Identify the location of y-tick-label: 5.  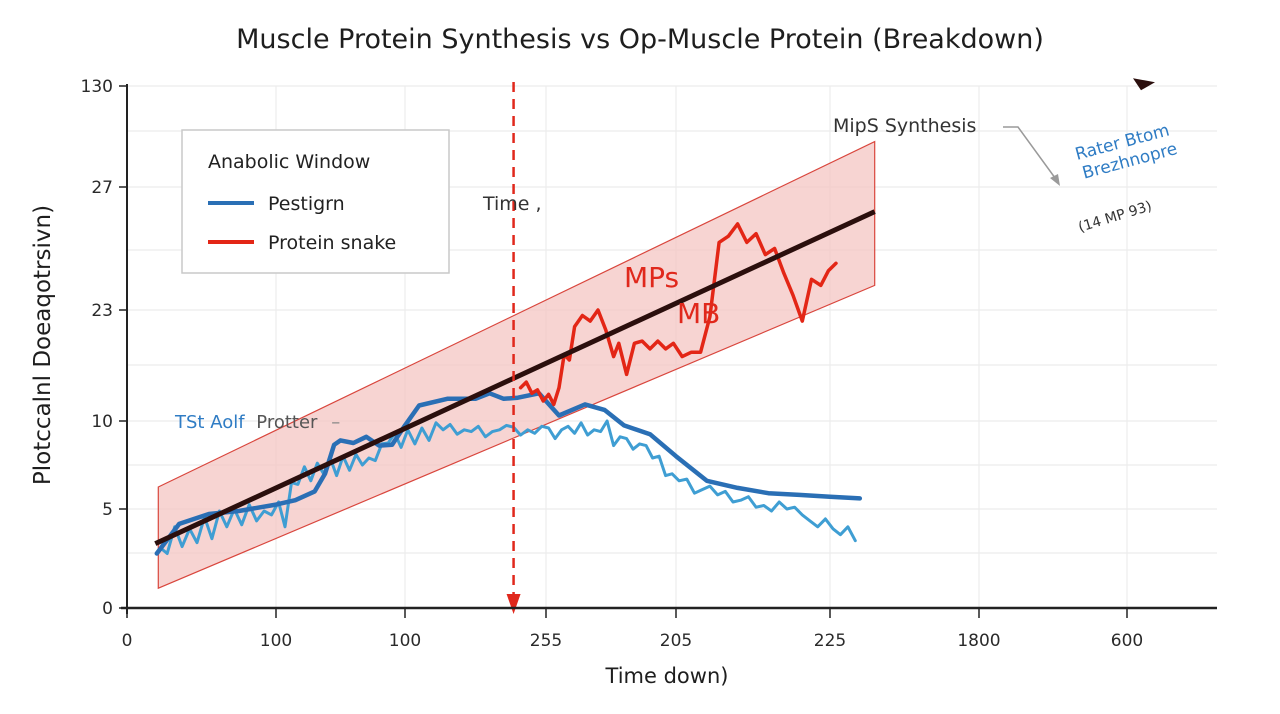
(107, 510).